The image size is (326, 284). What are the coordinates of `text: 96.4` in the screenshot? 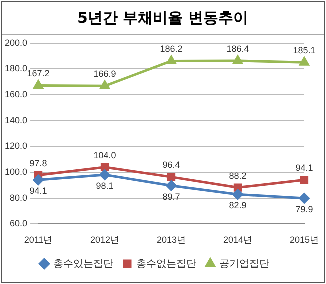 It's located at (171, 165).